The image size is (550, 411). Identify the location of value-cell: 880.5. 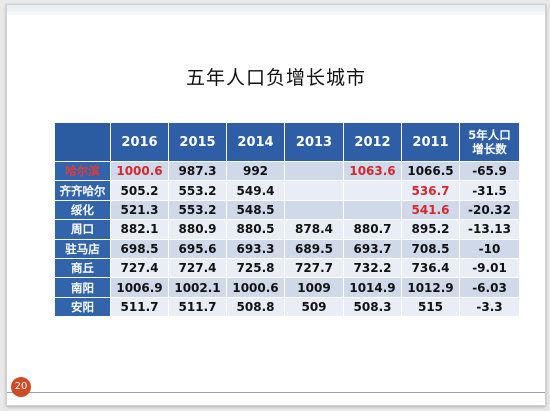
(255, 229).